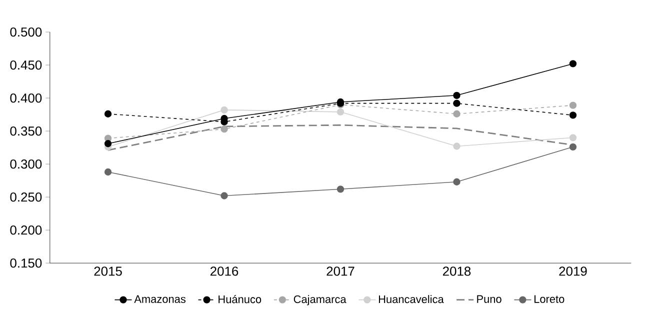 Image resolution: width=645 pixels, height=333 pixels. Describe the element at coordinates (411, 299) in the screenshot. I see `legend-label: Huancavelica` at that location.